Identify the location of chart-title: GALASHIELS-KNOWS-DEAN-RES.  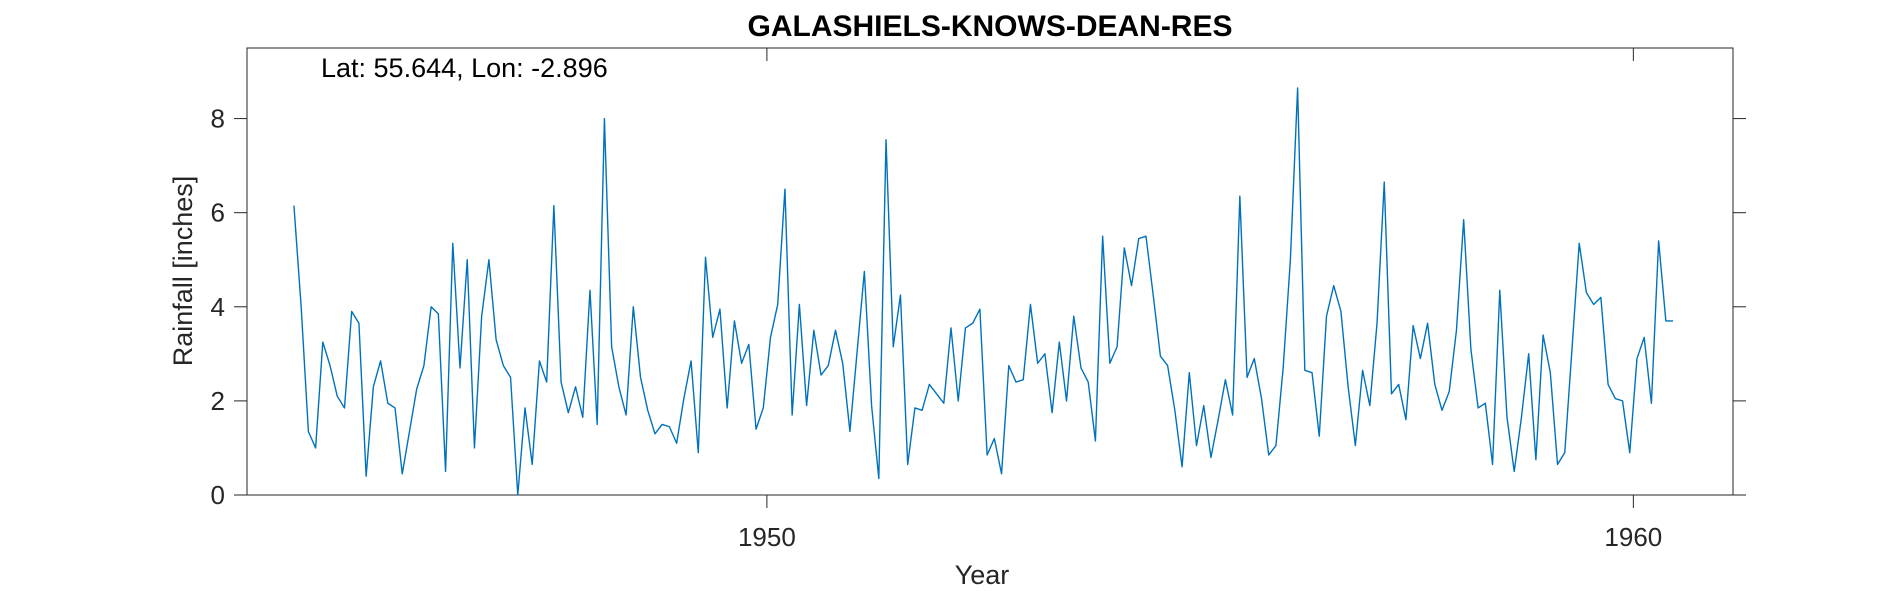
(990, 26).